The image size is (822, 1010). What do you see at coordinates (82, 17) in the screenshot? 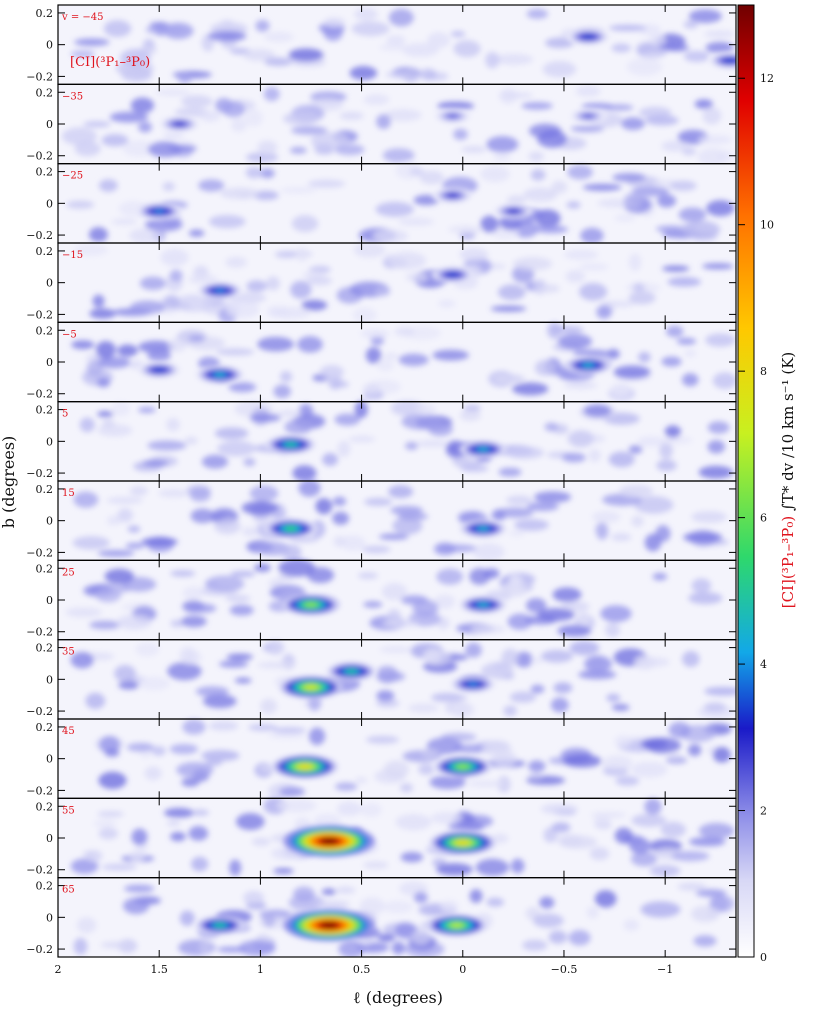
I see `velocity-label: v = −45` at bounding box center [82, 17].